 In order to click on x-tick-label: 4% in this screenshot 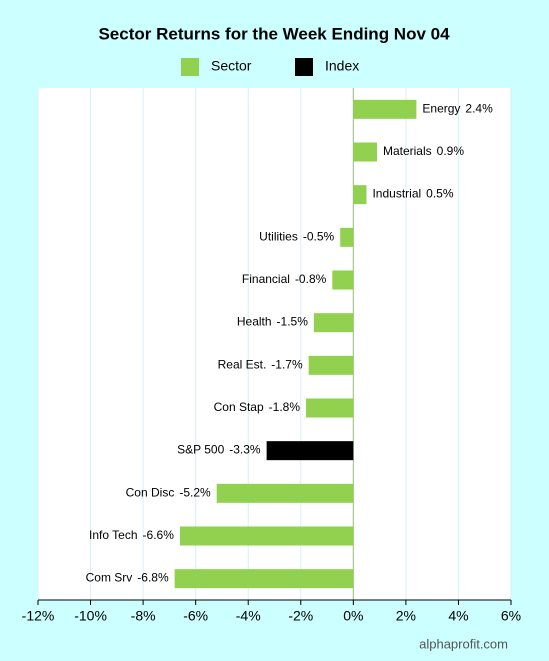, I will do `click(458, 616)`.